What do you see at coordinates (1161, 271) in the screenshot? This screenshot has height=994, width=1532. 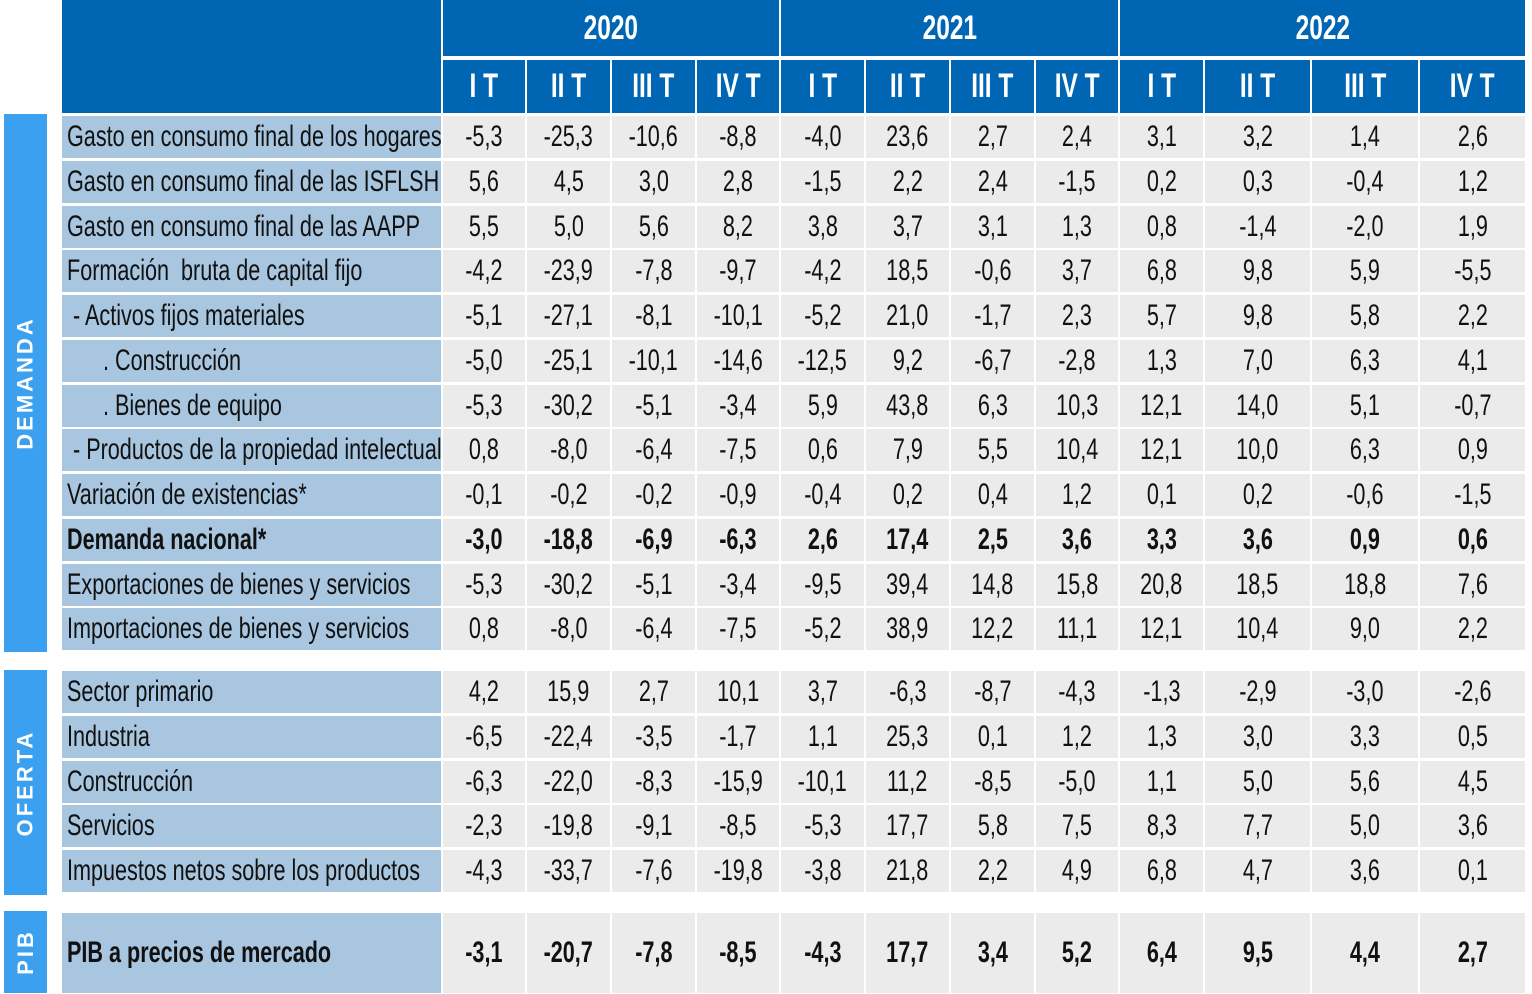 I see `value-cell: 6,8` at bounding box center [1161, 271].